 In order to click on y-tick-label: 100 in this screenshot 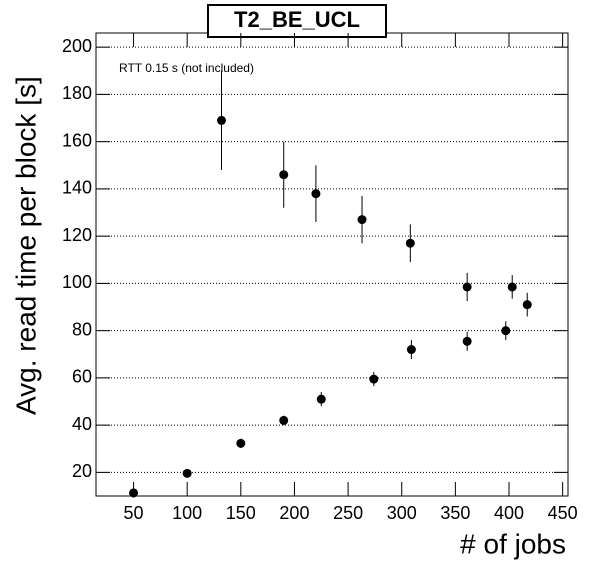, I will do `click(77, 282)`.